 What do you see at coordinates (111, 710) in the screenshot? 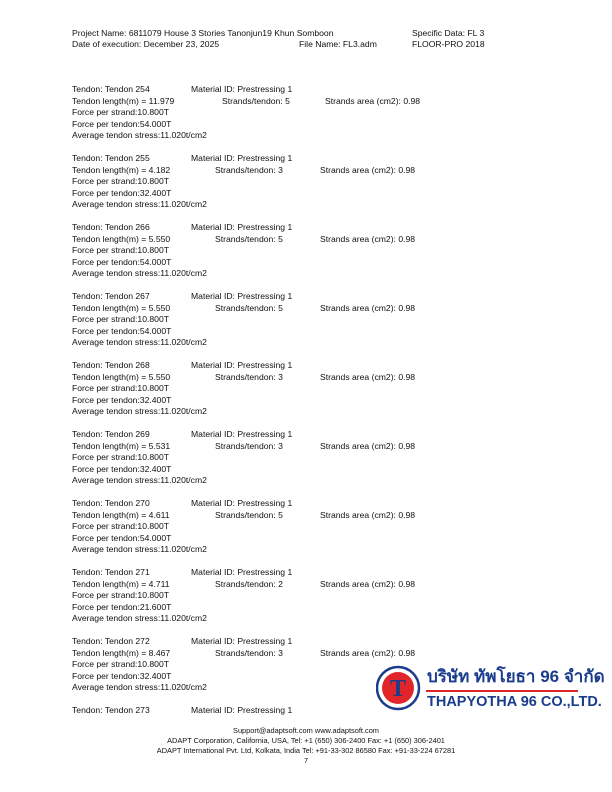
I see `tendon-name: Tendon: Tendon 273` at bounding box center [111, 710].